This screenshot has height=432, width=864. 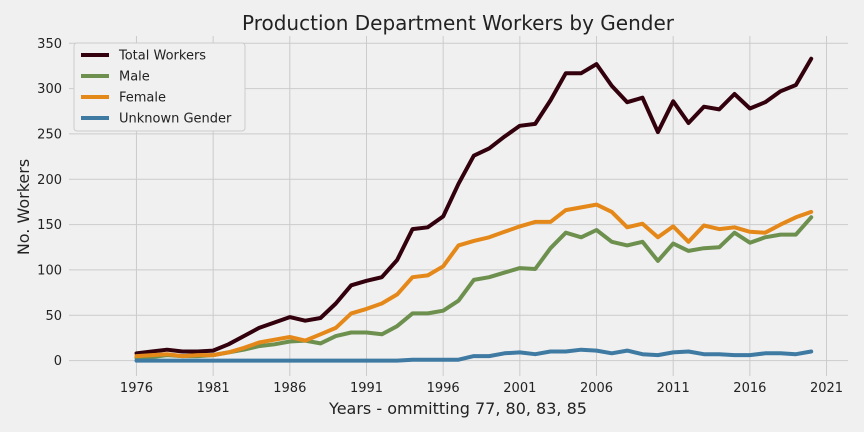 What do you see at coordinates (49, 225) in the screenshot?
I see `y-tick-label: 150` at bounding box center [49, 225].